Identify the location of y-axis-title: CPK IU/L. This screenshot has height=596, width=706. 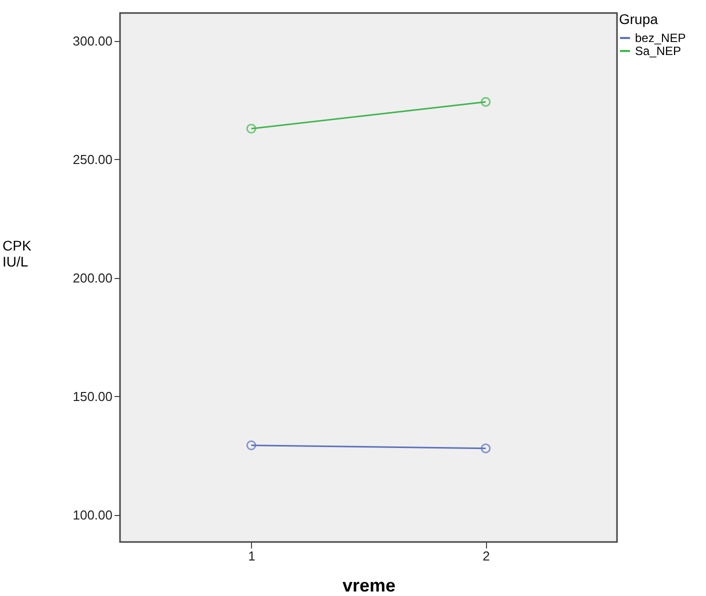
(17, 254).